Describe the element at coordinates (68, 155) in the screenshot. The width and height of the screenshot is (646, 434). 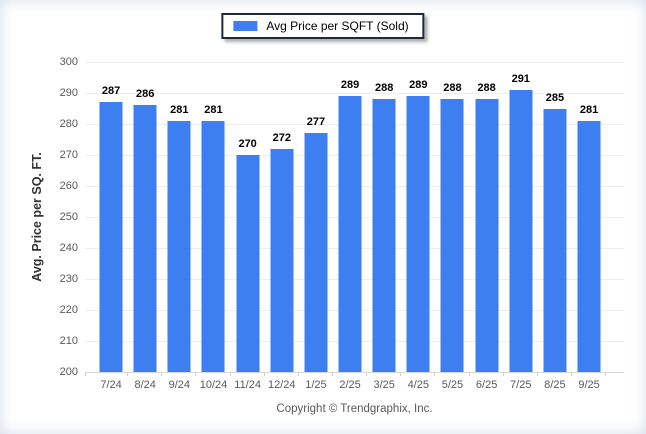
I see `y-tick-label: 270` at that location.